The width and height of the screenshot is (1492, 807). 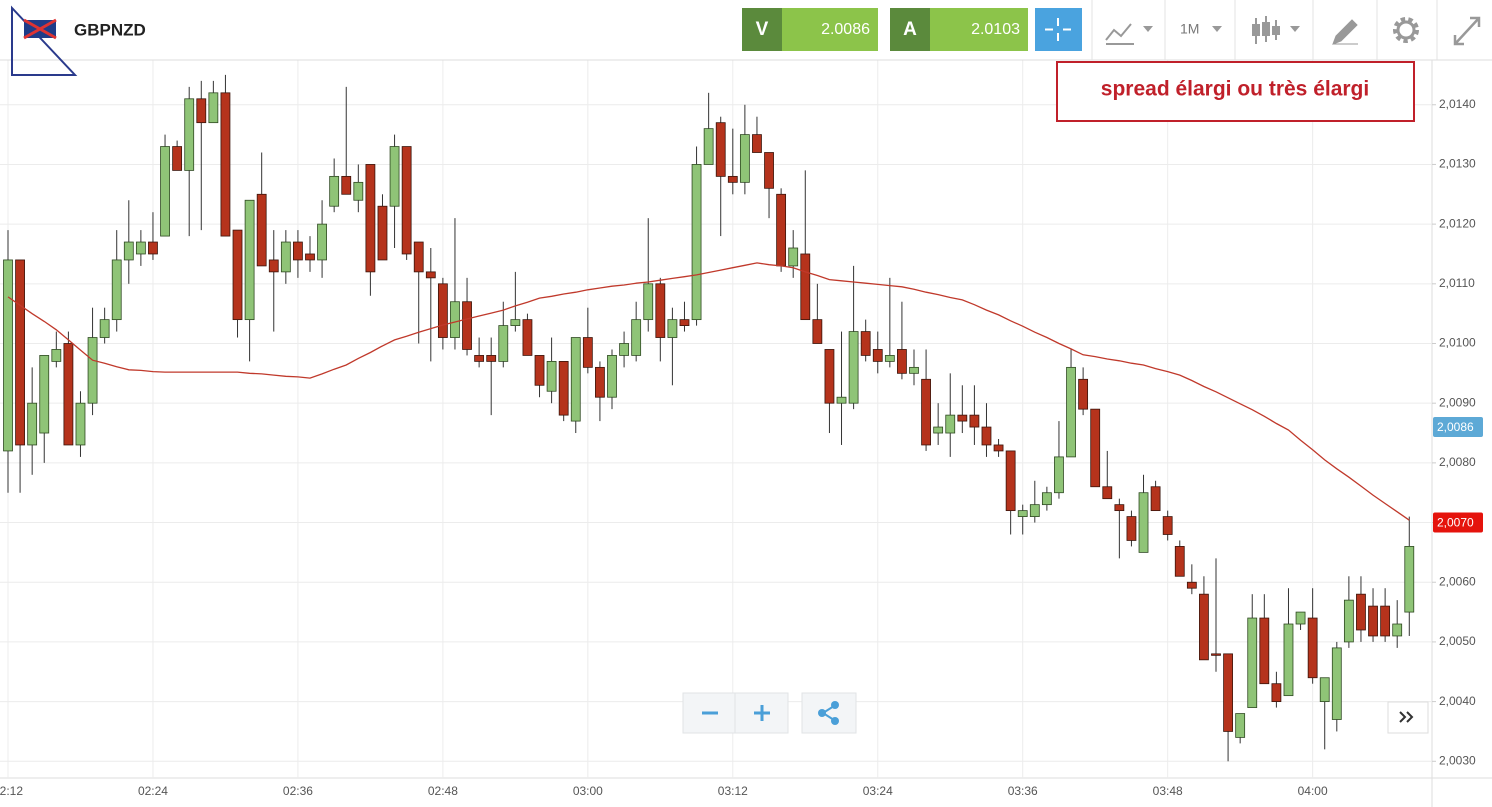 I want to click on y-tick-label: 2,0140, so click(x=1457, y=104).